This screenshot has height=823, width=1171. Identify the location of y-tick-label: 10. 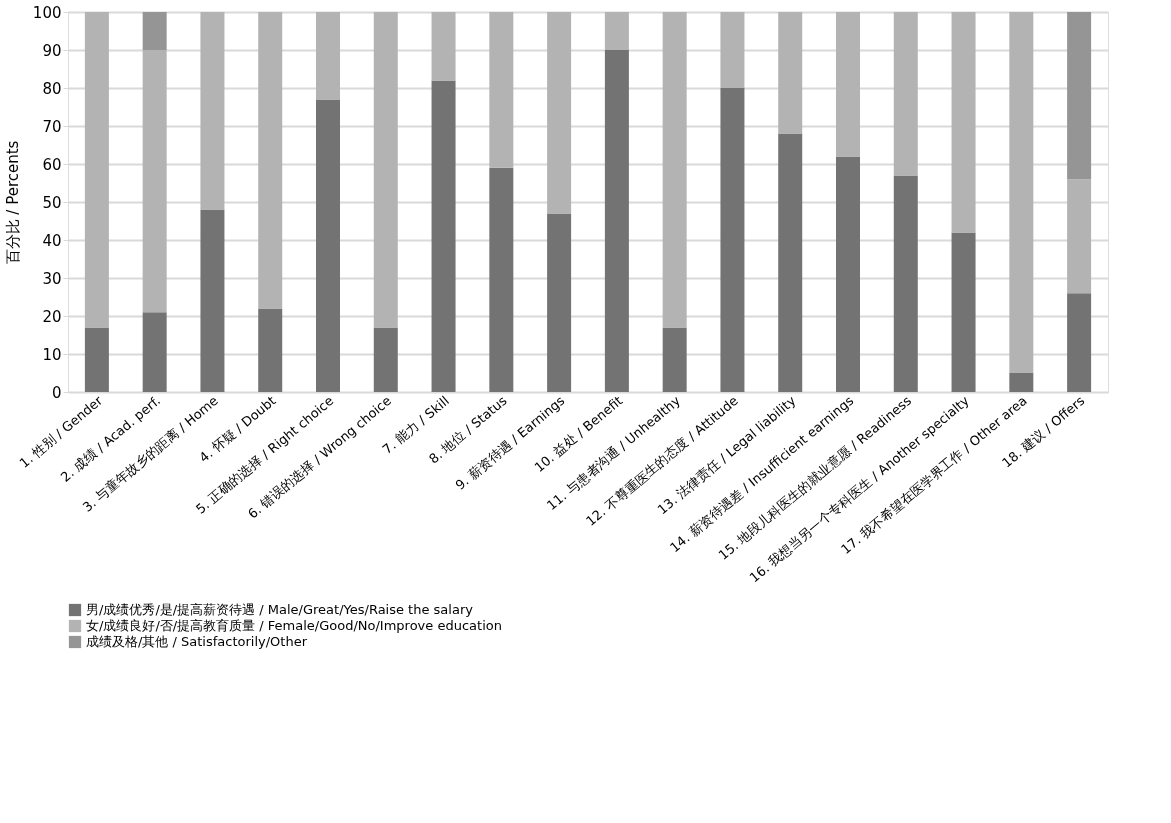
(52, 354).